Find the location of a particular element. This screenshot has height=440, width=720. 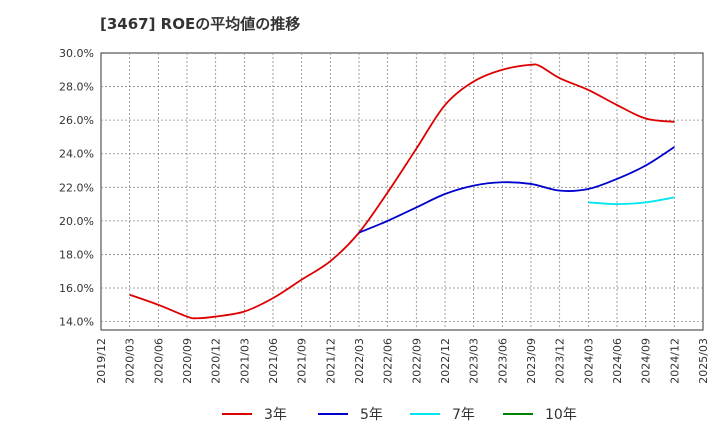

x-tick-label: 2022/12 is located at coordinates (445, 361).